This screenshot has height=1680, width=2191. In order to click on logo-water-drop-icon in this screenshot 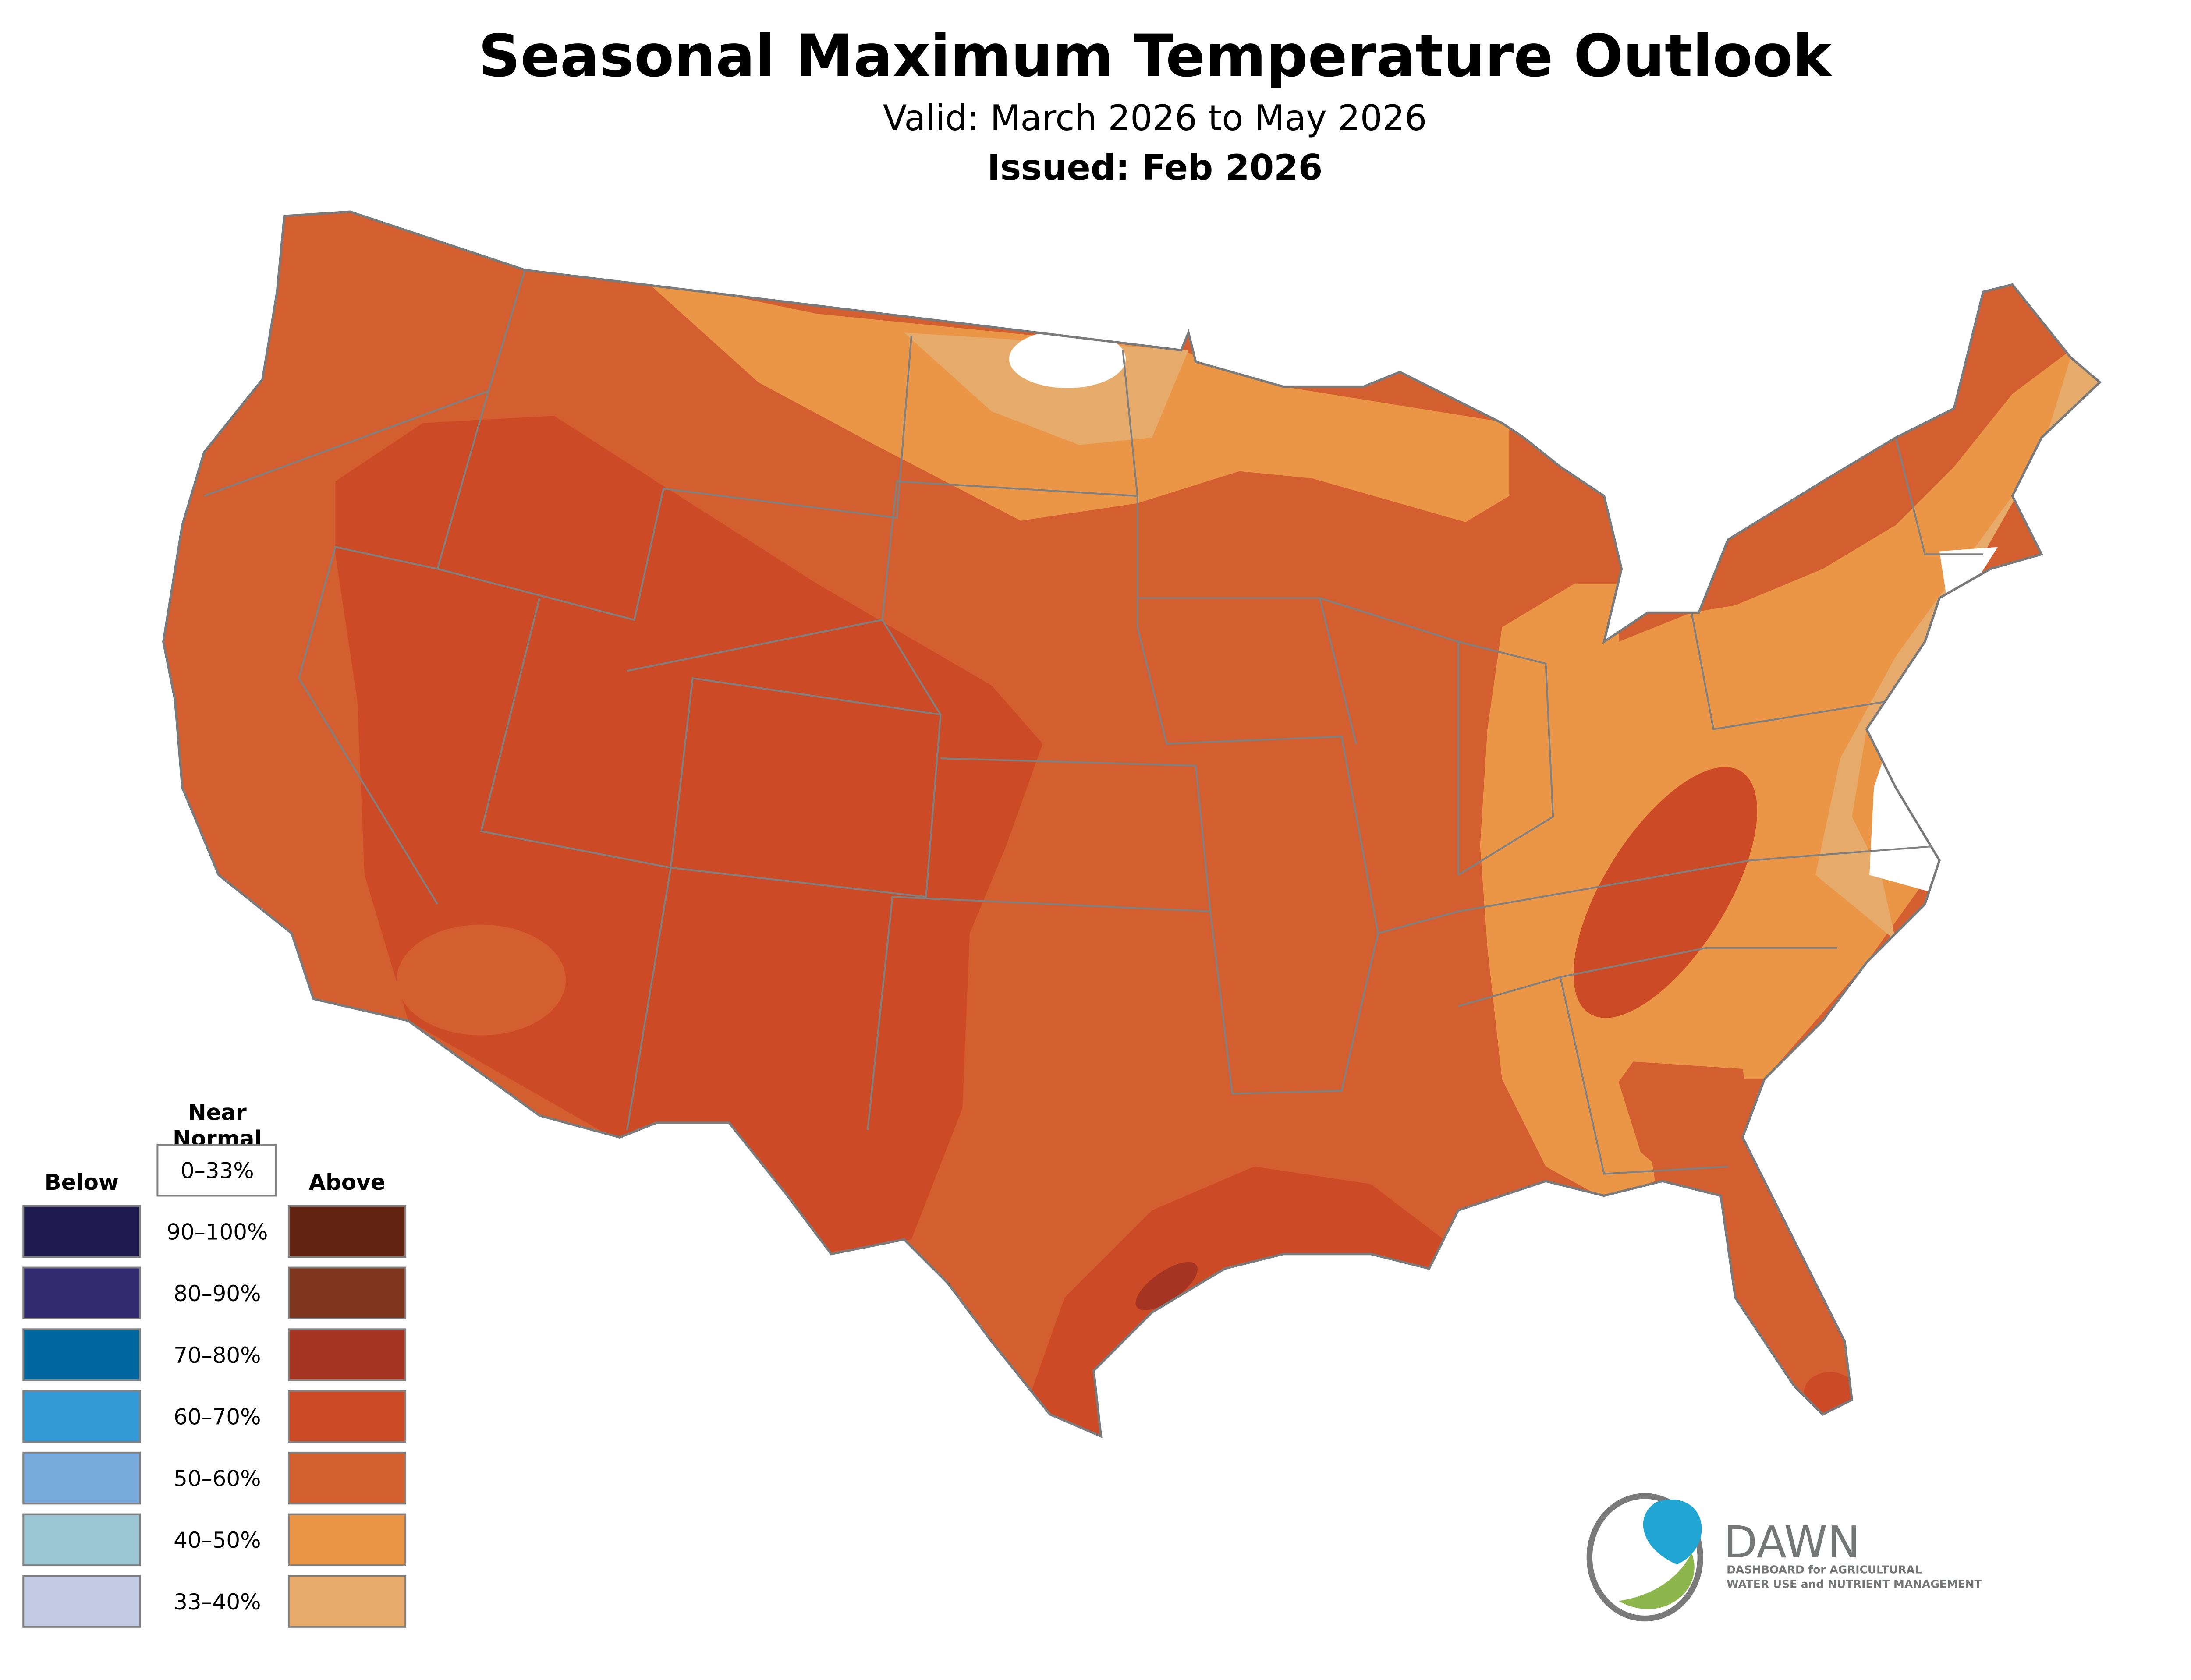, I will do `click(1672, 1532)`.